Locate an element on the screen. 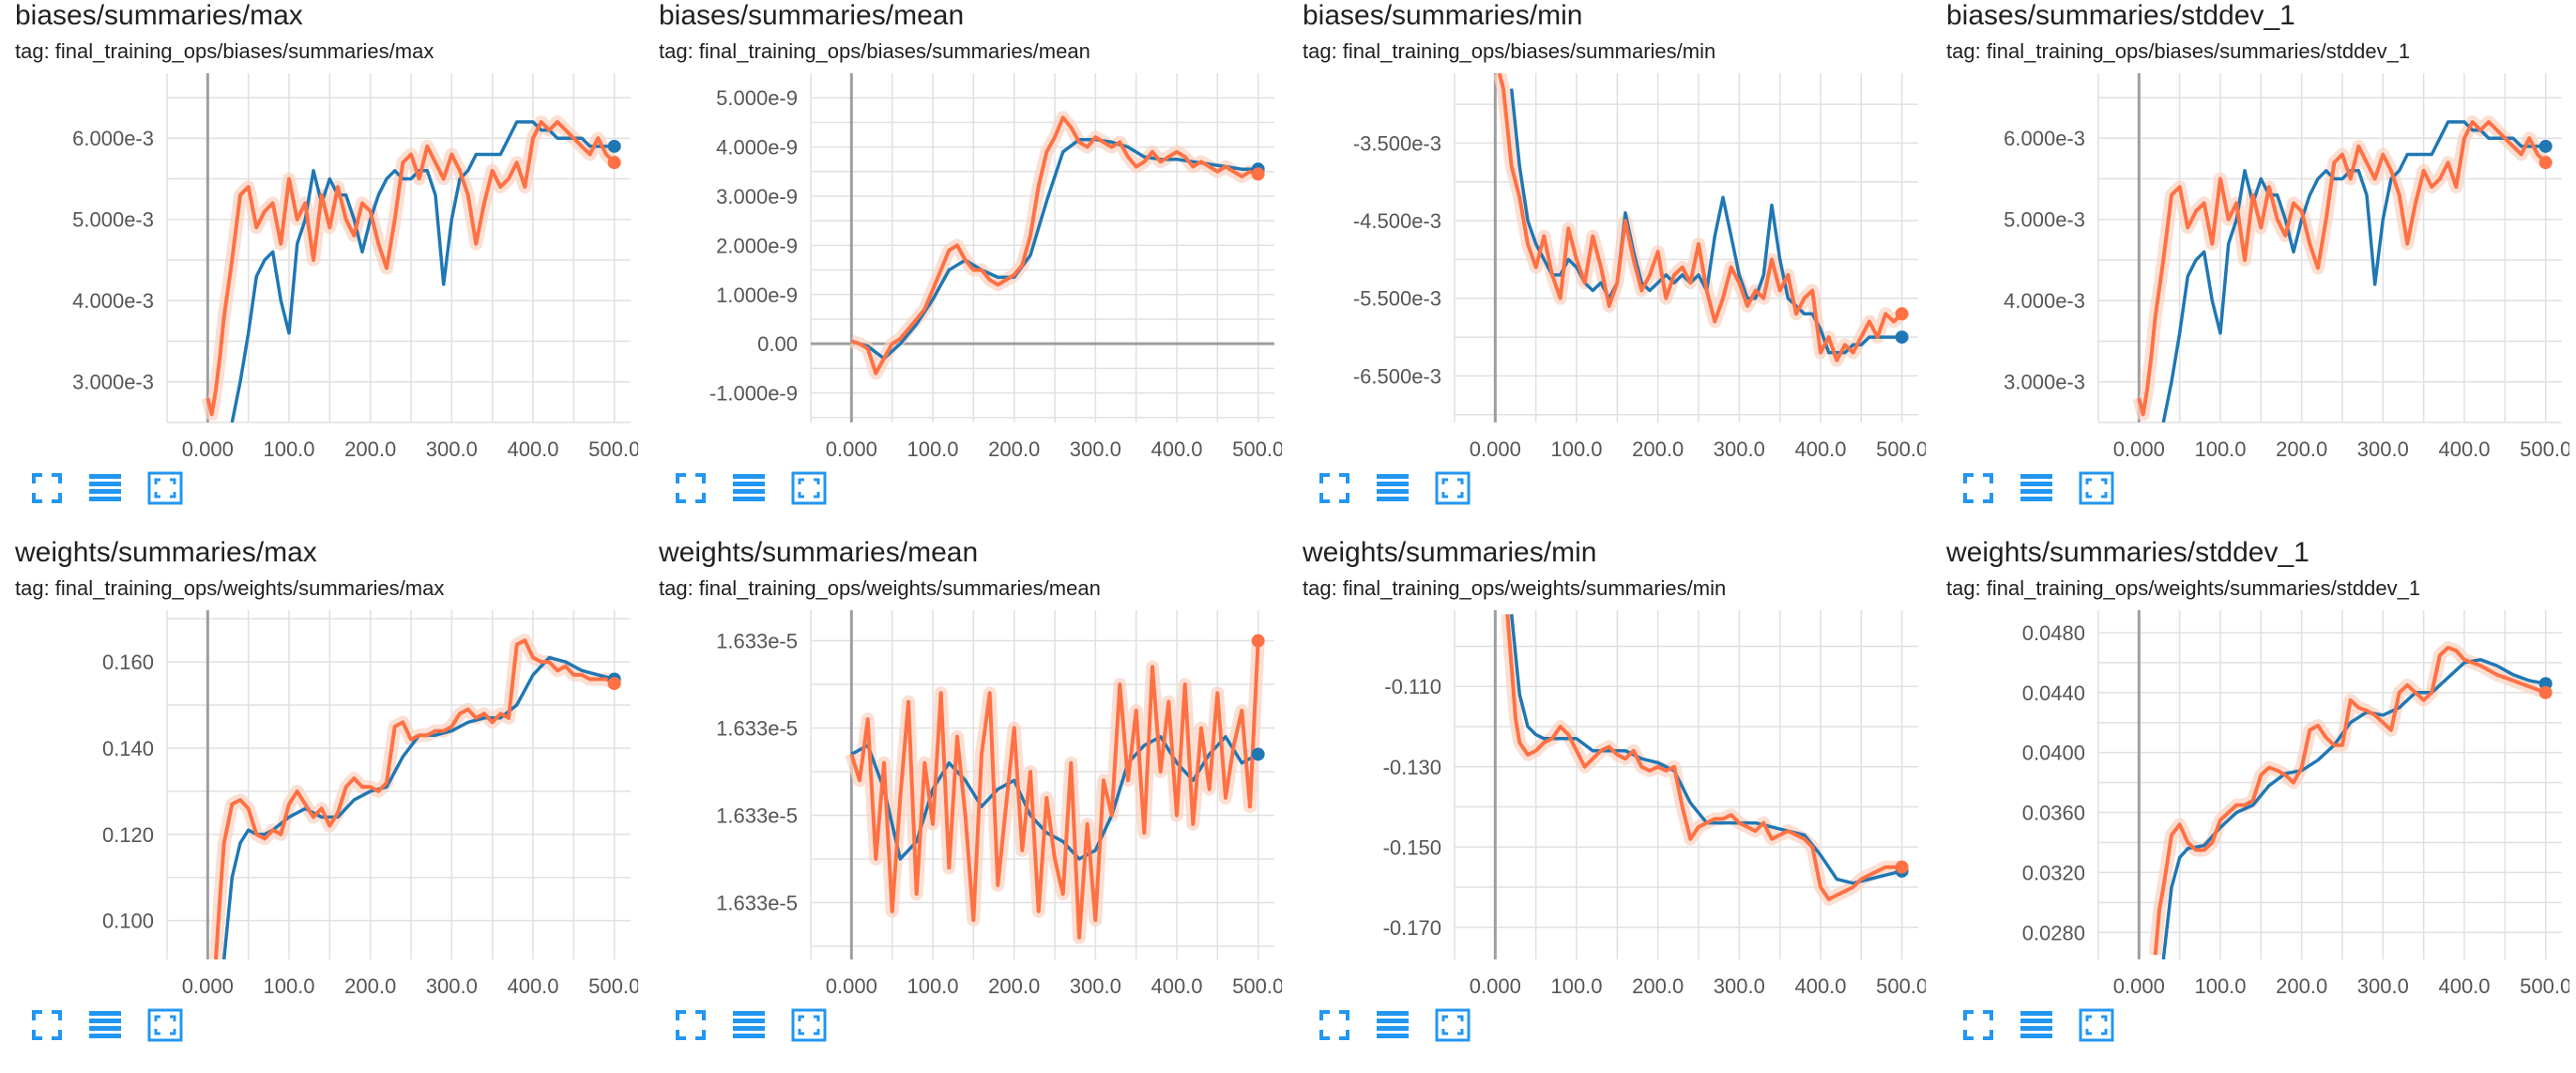 This screenshot has height=1073, width=2576. y-tick-label: 0.0480 is located at coordinates (2053, 633).